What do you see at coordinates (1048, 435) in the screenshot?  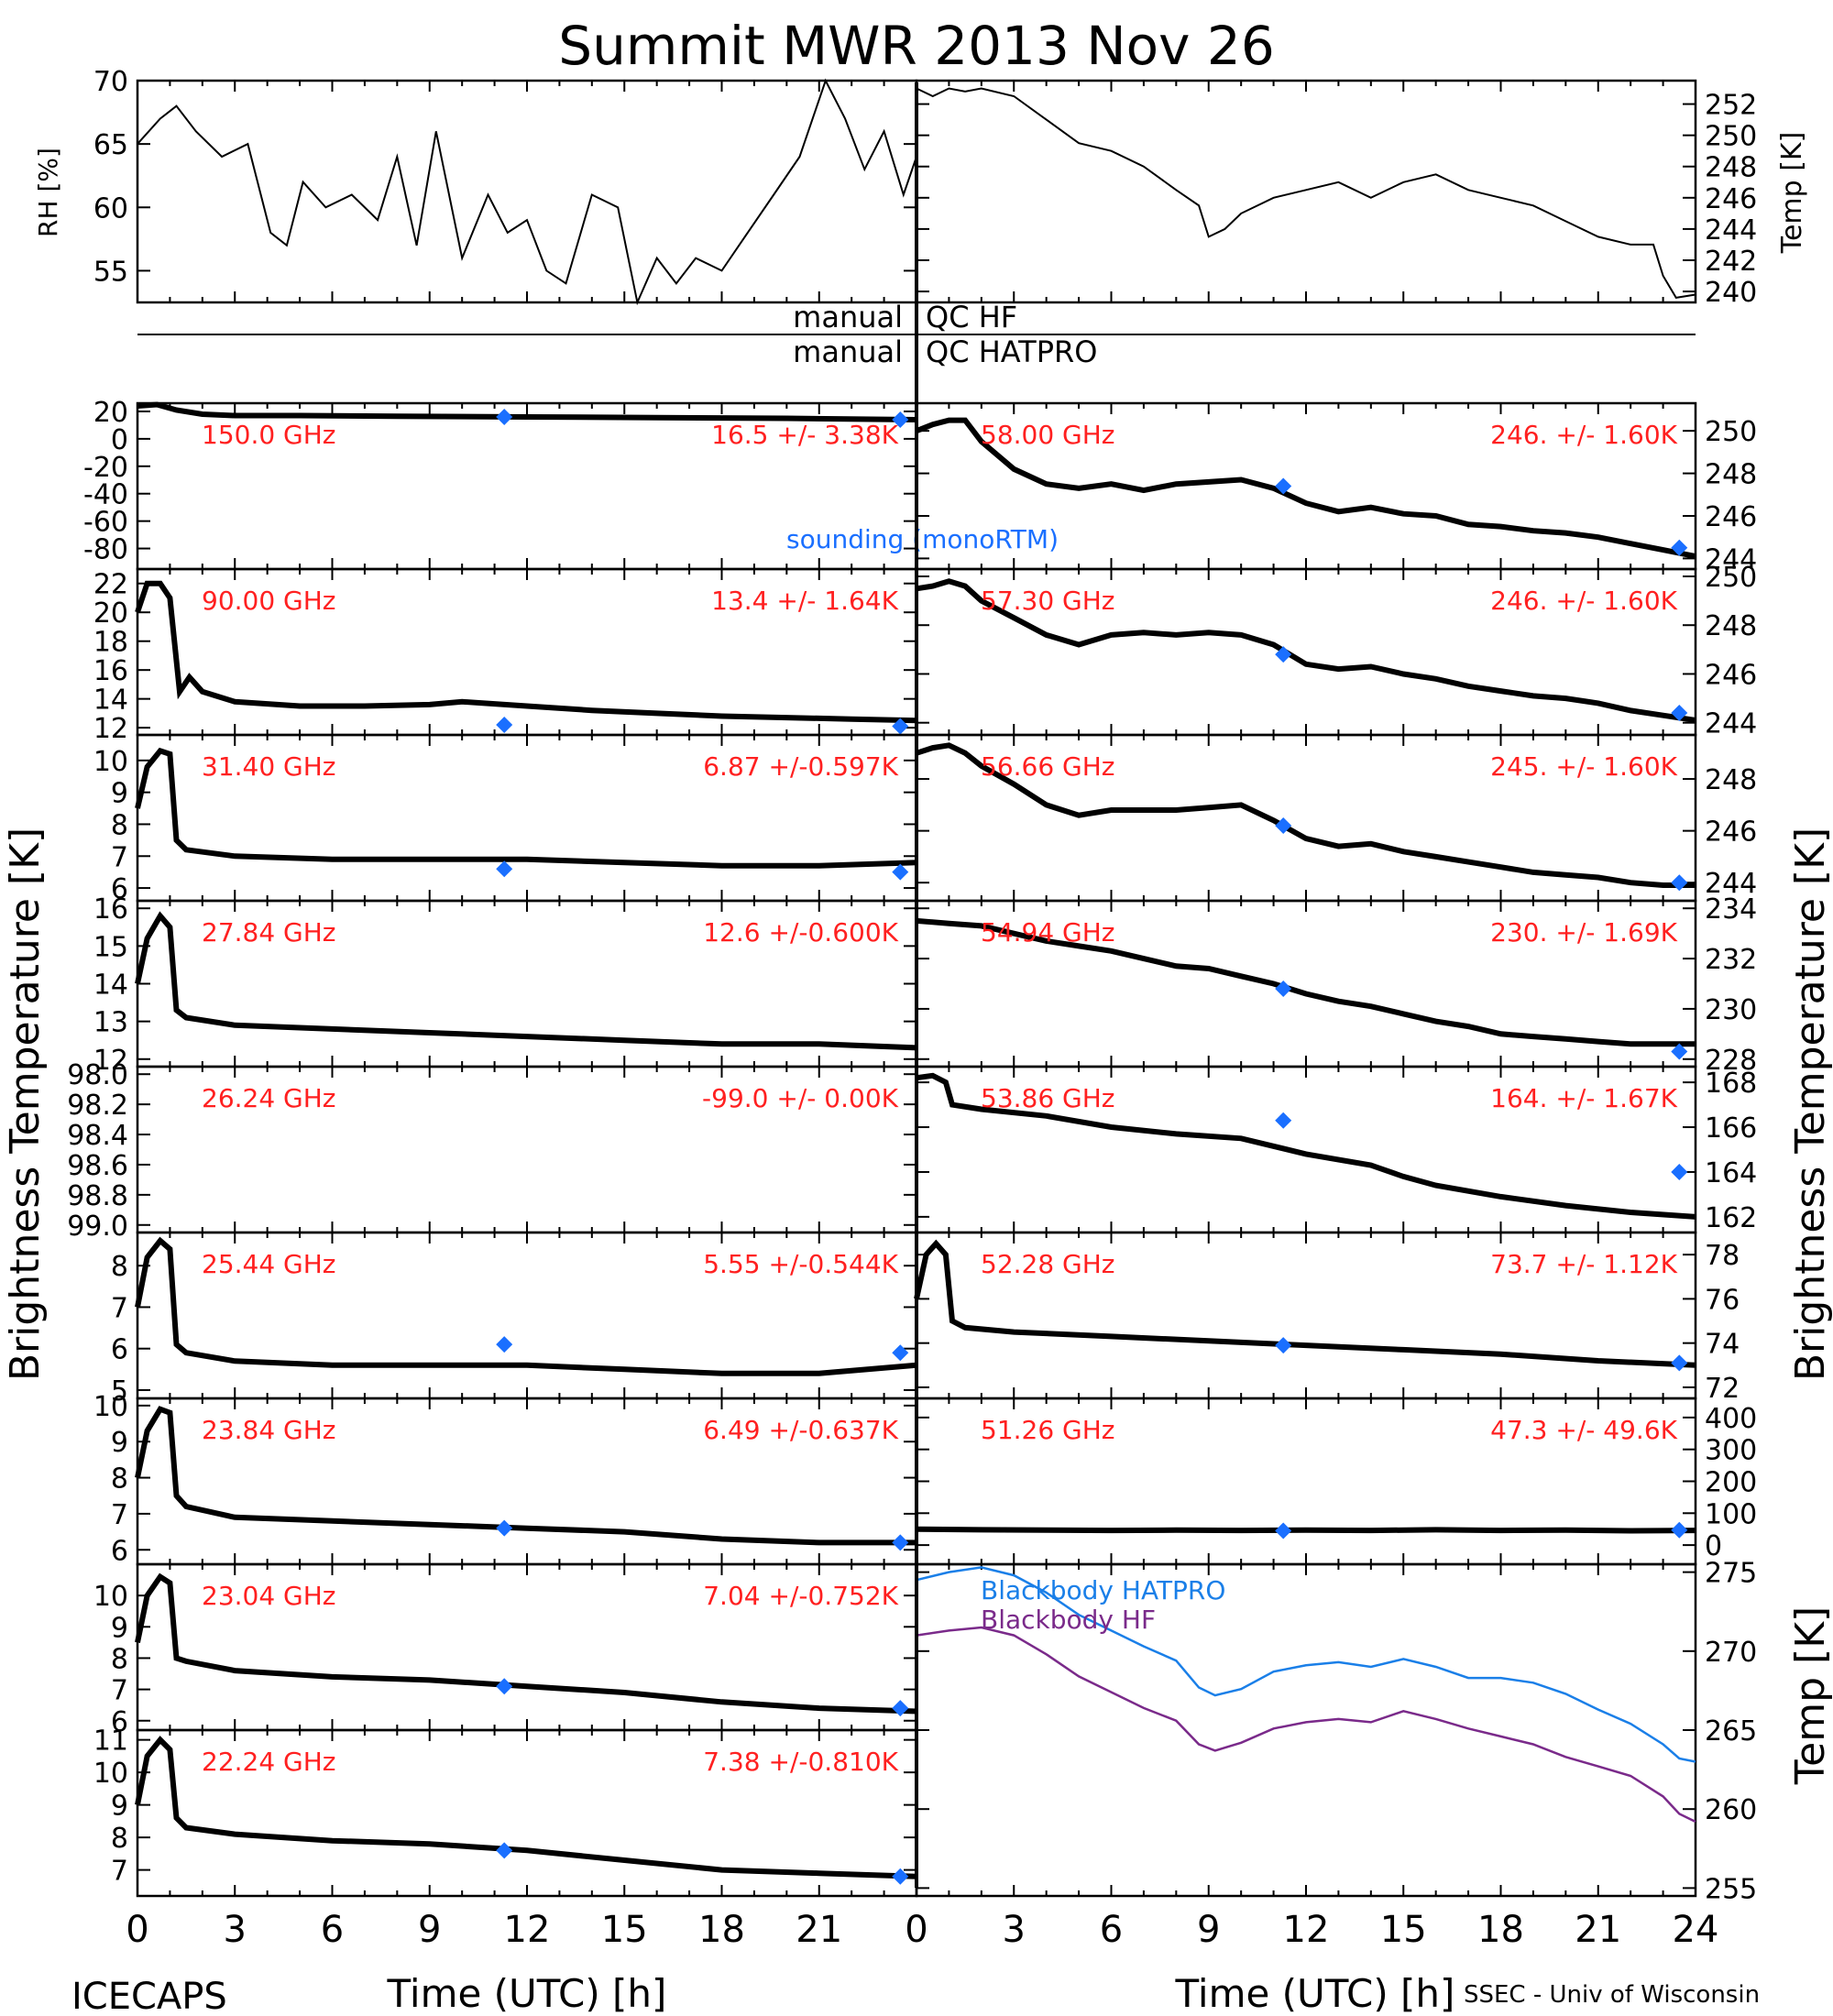 I see `channel-label: 58.00 GHz` at bounding box center [1048, 435].